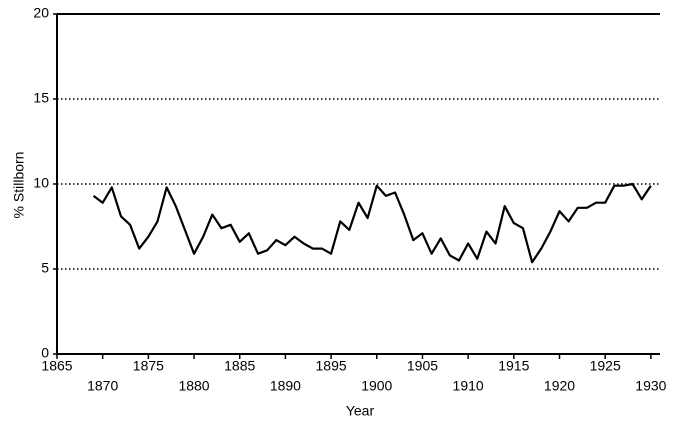 Image resolution: width=681 pixels, height=426 pixels. Describe the element at coordinates (45, 353) in the screenshot. I see `y-tick-label: 0` at that location.